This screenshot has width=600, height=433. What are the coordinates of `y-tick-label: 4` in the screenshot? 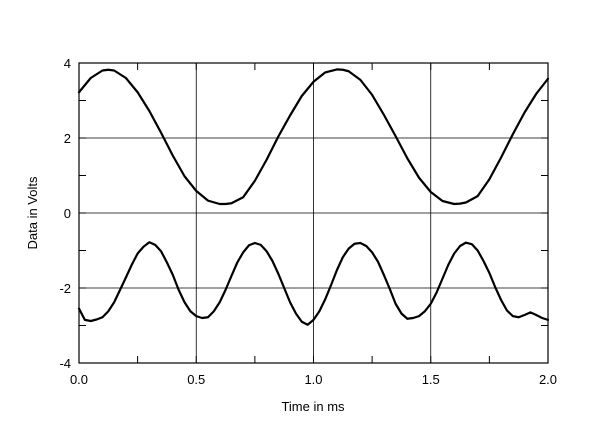 It's located at (67, 63).